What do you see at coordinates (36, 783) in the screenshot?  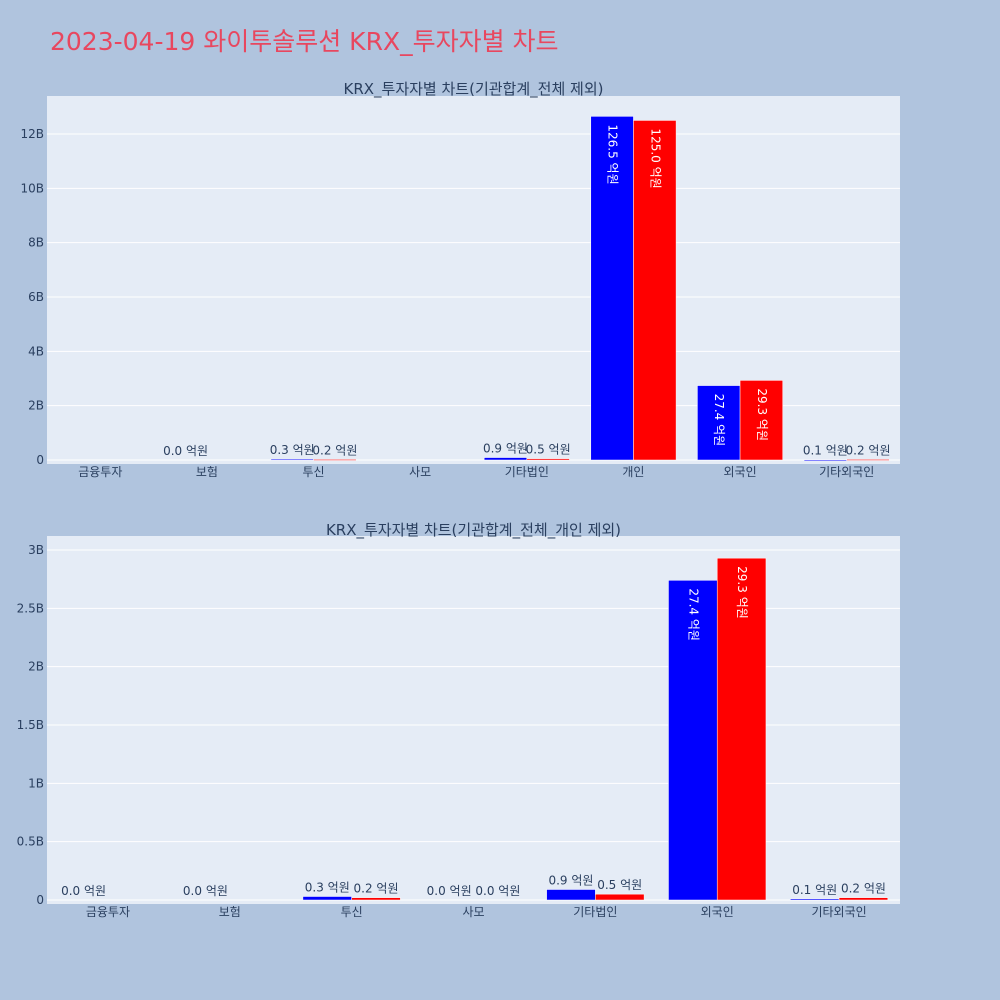 I see `y-tick-label: 1B` at bounding box center [36, 783].